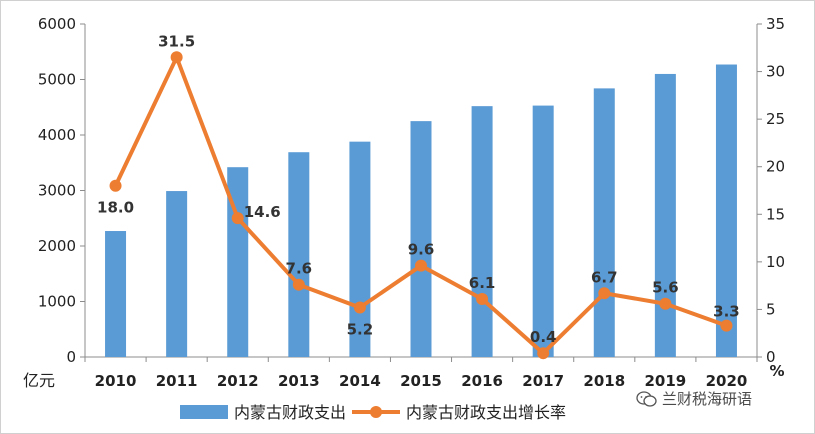 The width and height of the screenshot is (815, 434). Describe the element at coordinates (775, 119) in the screenshot. I see `right-tick-label: 25` at that location.